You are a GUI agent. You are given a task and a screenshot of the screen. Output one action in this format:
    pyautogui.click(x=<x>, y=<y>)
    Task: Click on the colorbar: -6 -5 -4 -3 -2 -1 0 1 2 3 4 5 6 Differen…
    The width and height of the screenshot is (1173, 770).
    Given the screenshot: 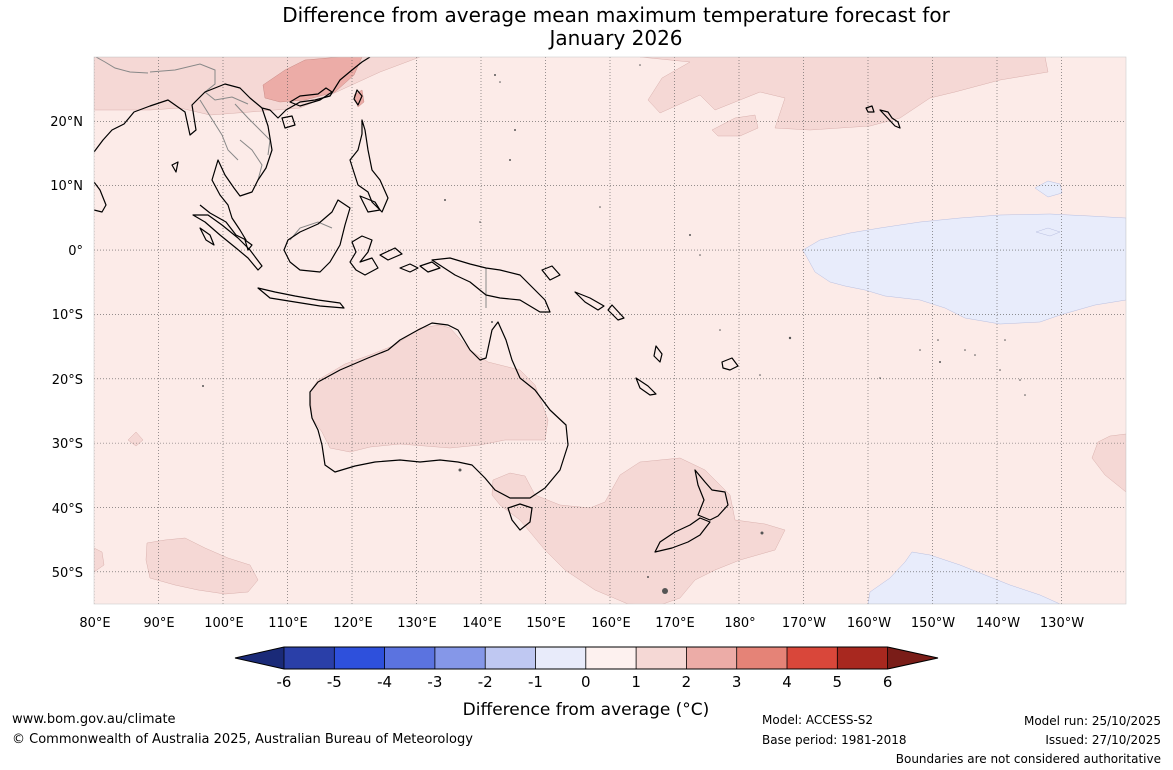 What is the action you would take?
    pyautogui.click(x=586, y=683)
    